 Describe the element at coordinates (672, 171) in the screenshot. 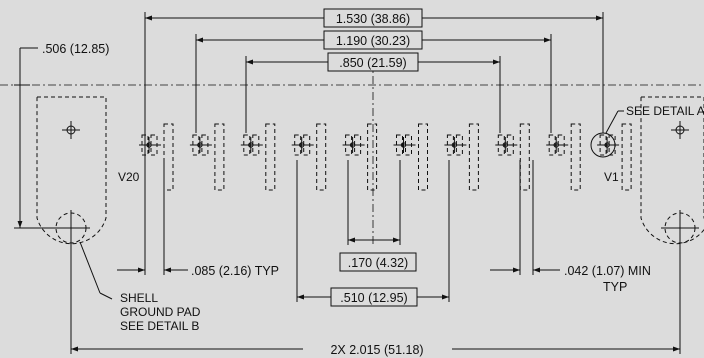

I see `right-shell-pad` at that location.